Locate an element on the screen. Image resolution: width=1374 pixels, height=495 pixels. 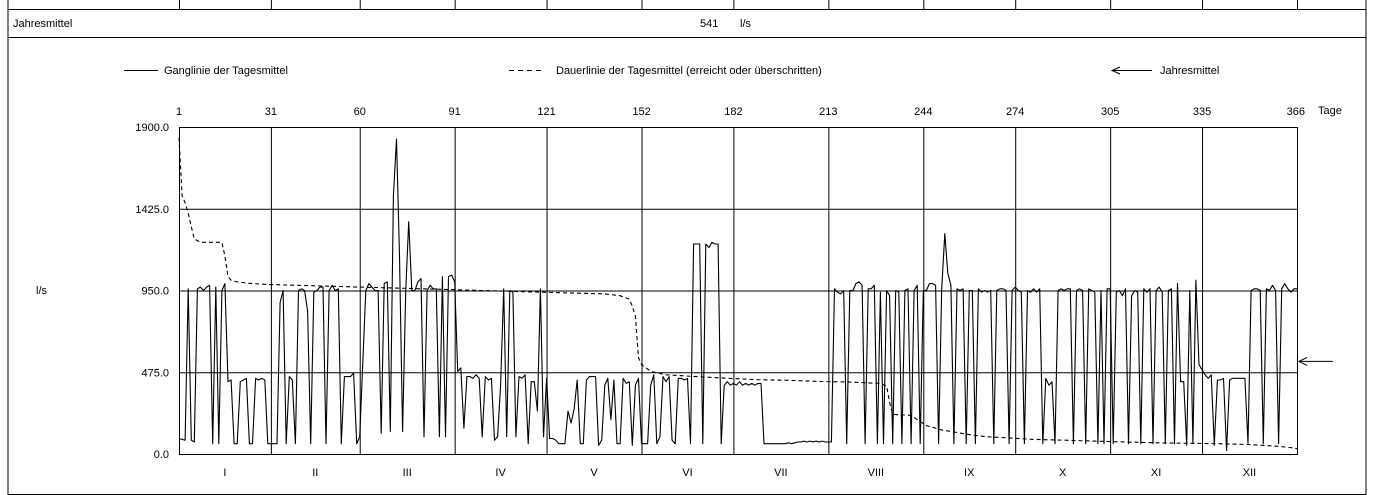
legend-arrow-icon is located at coordinates (1131, 70).